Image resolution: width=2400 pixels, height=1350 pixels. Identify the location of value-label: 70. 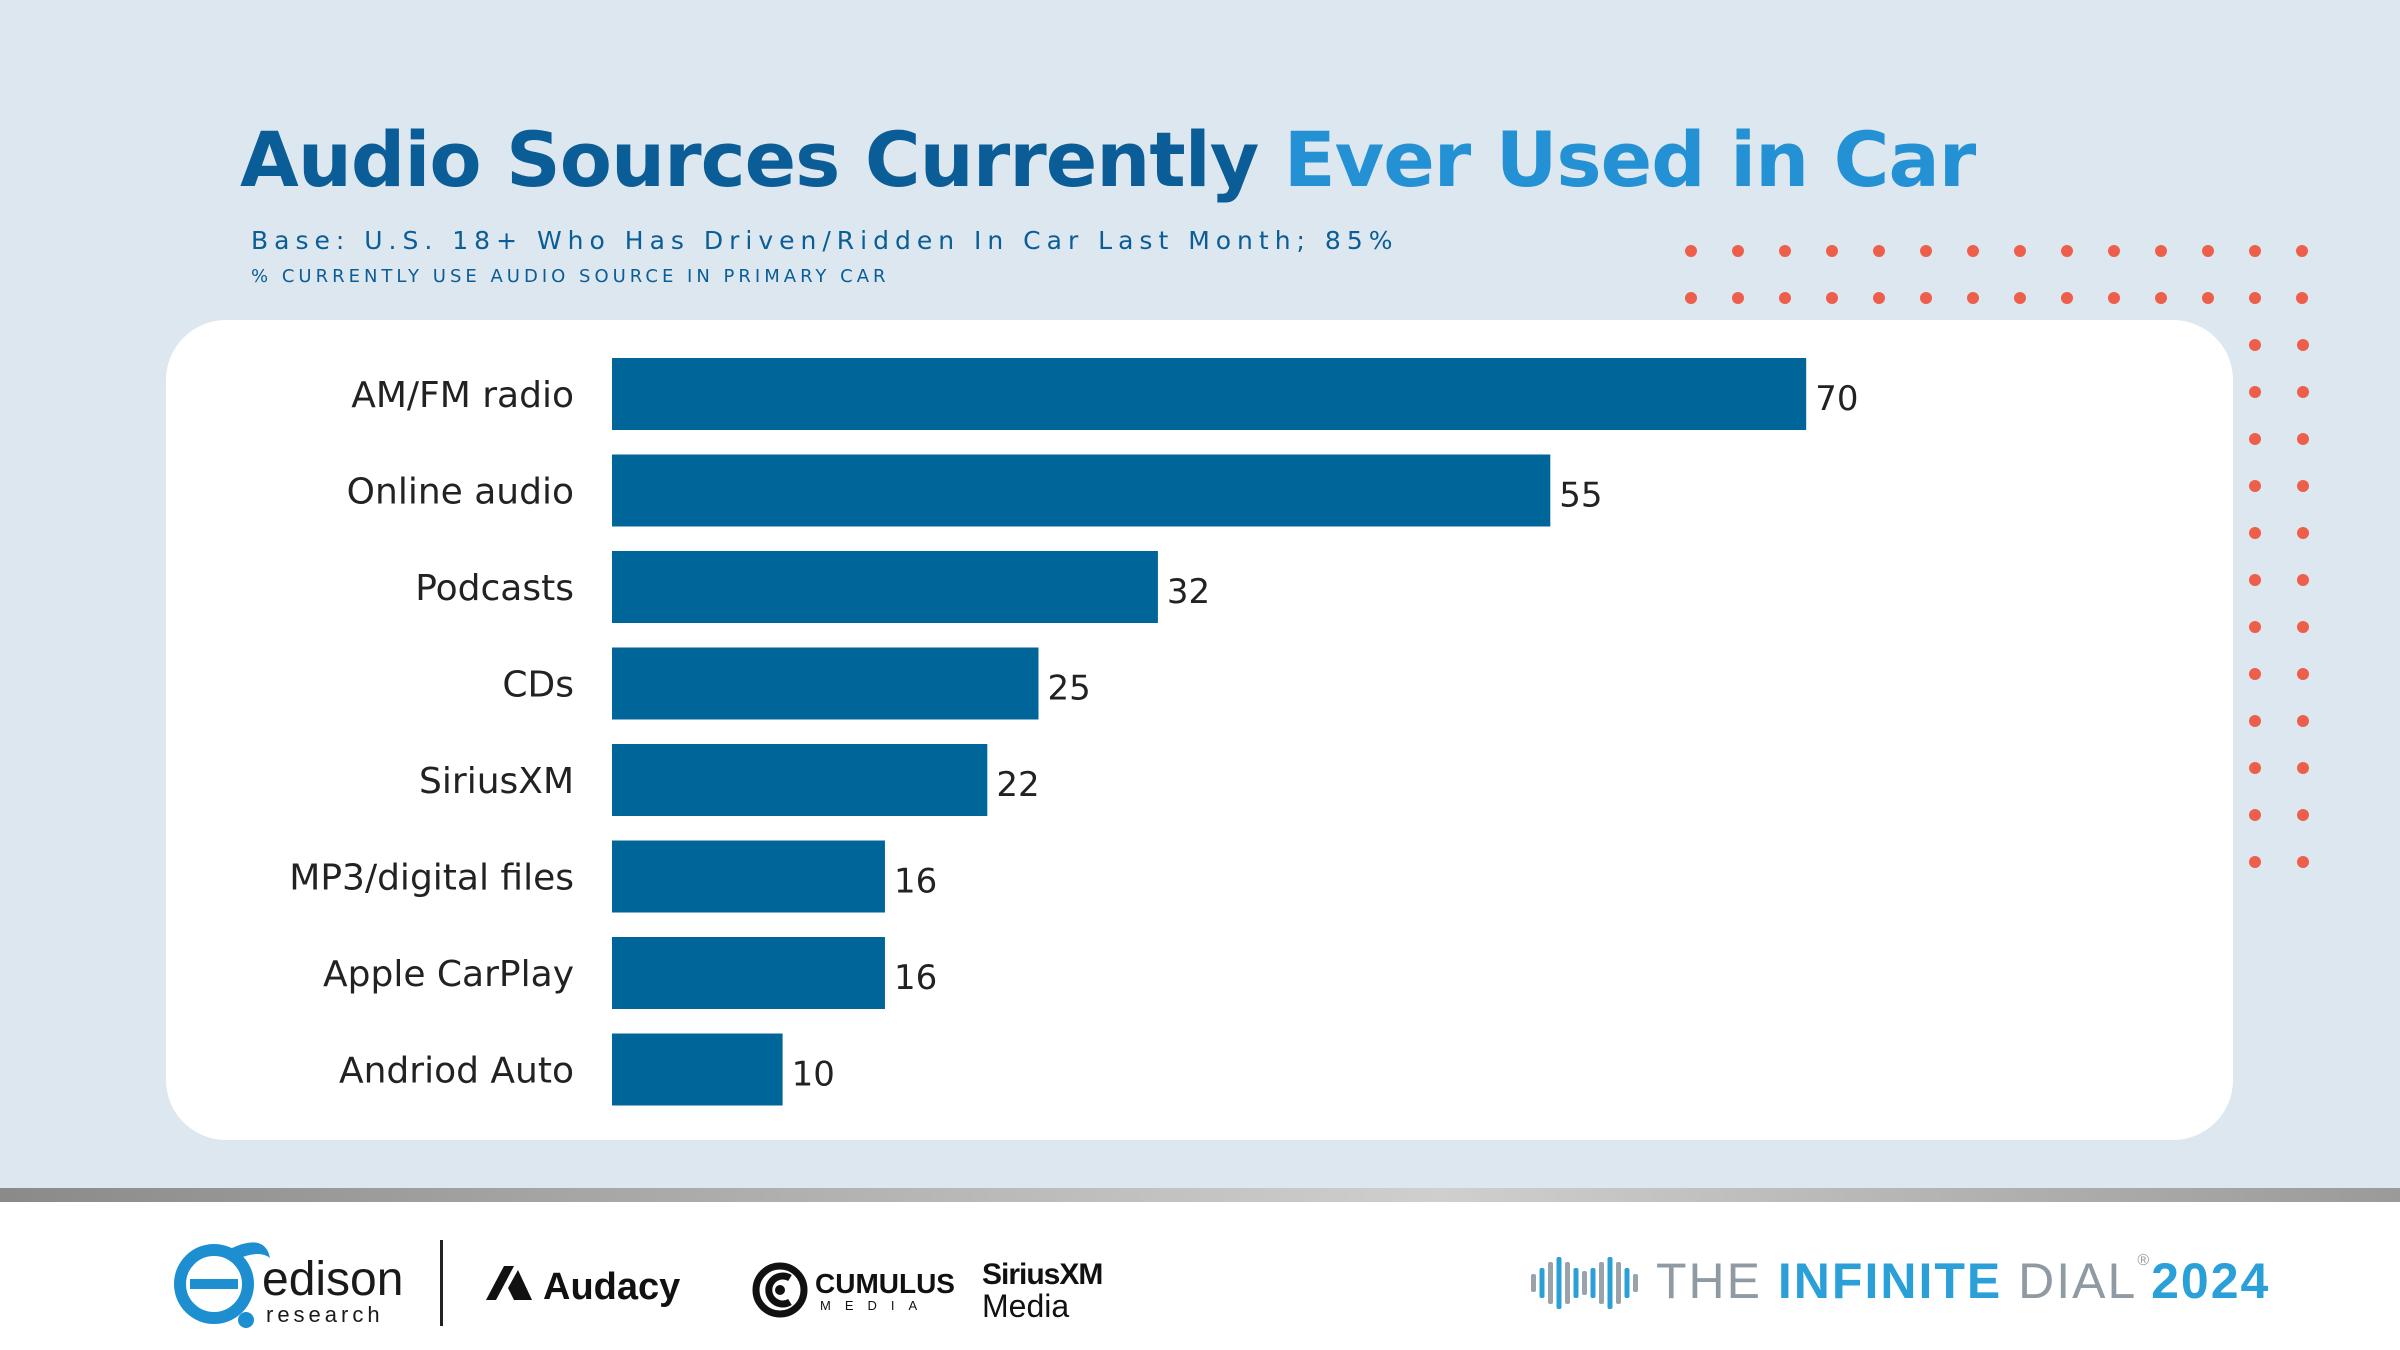
(1836, 399).